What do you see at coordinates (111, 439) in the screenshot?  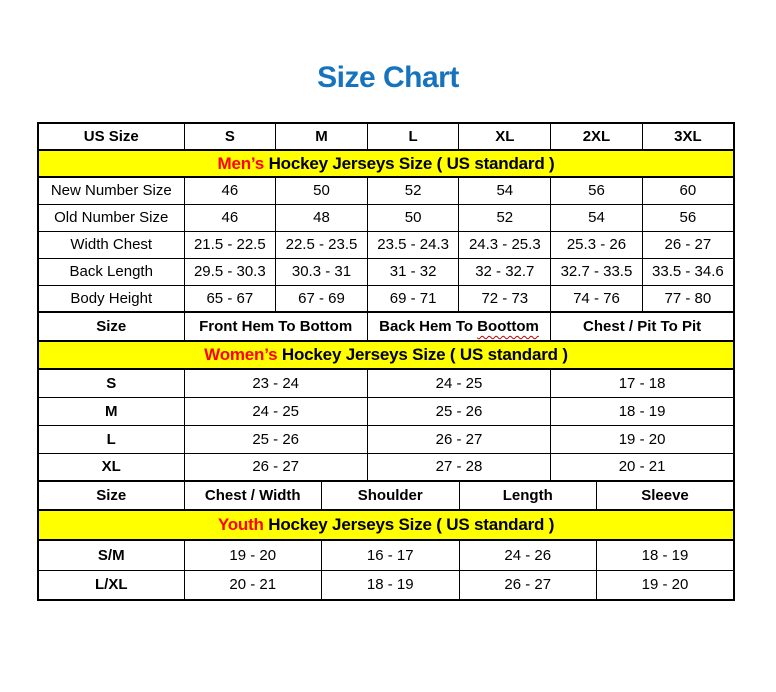 I see `row-label: L` at bounding box center [111, 439].